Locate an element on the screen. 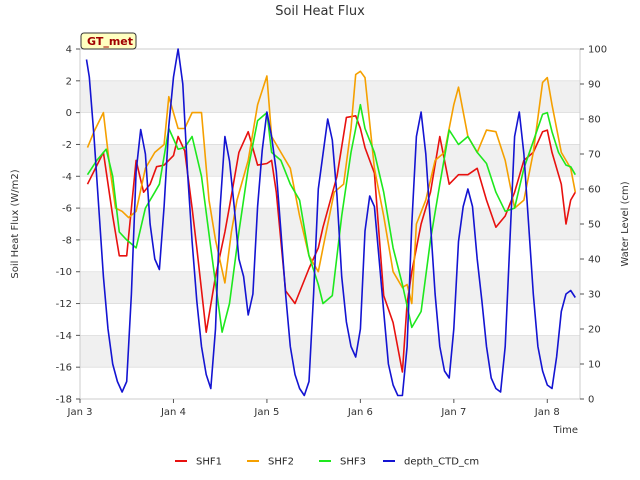 The image size is (640, 480). y-tick-label: -8 is located at coordinates (67, 240).